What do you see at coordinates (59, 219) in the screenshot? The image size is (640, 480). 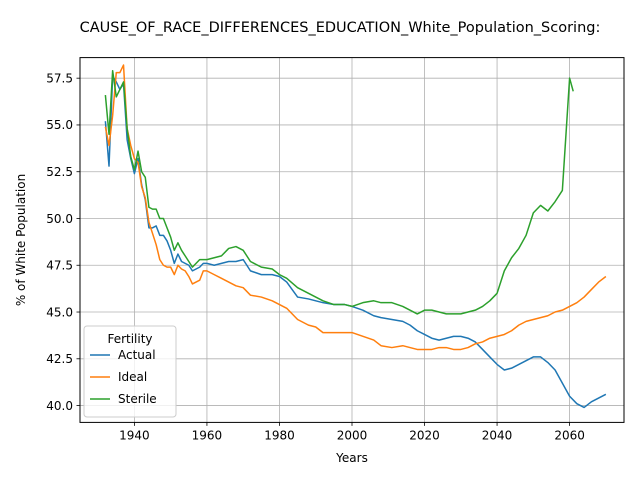 I see `y-tick-label: 50.0` at bounding box center [59, 219].